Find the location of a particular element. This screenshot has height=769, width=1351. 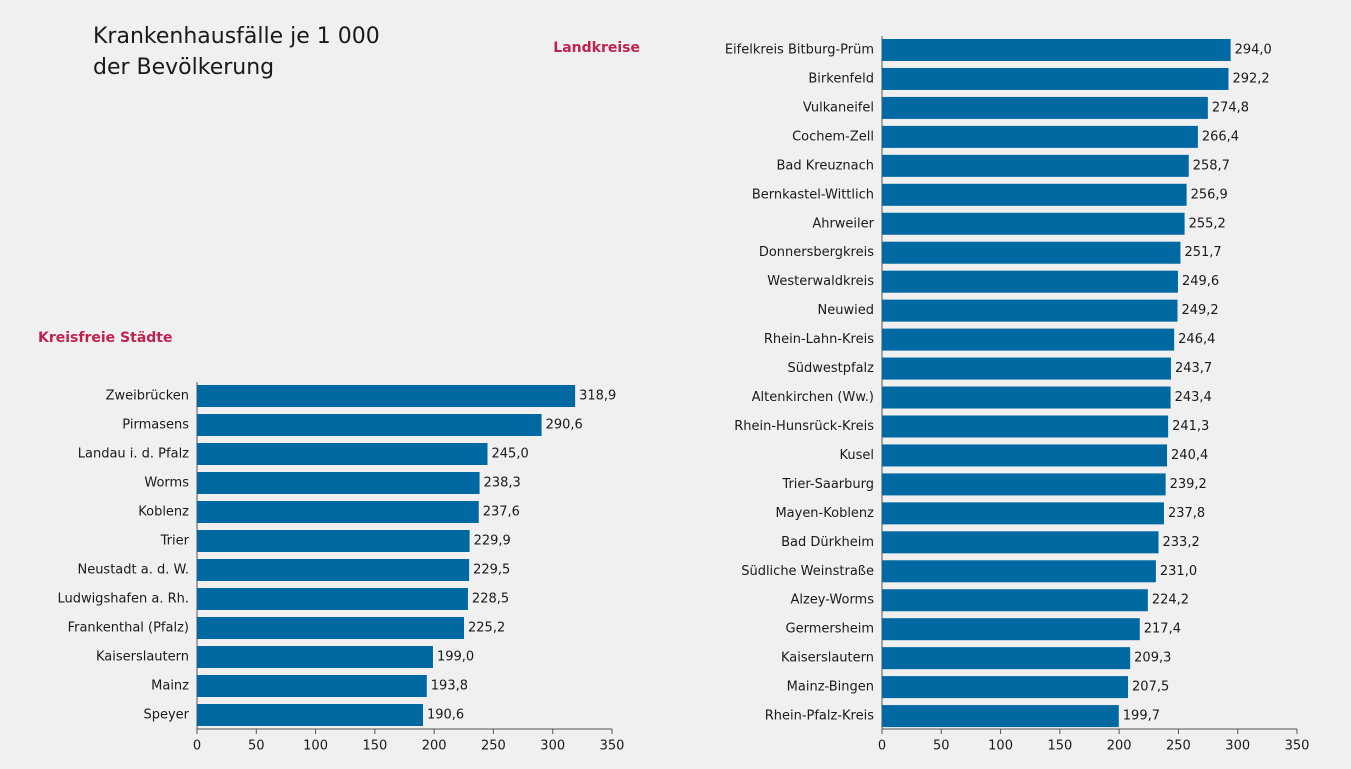

data-label: 292,2 is located at coordinates (1250, 78).